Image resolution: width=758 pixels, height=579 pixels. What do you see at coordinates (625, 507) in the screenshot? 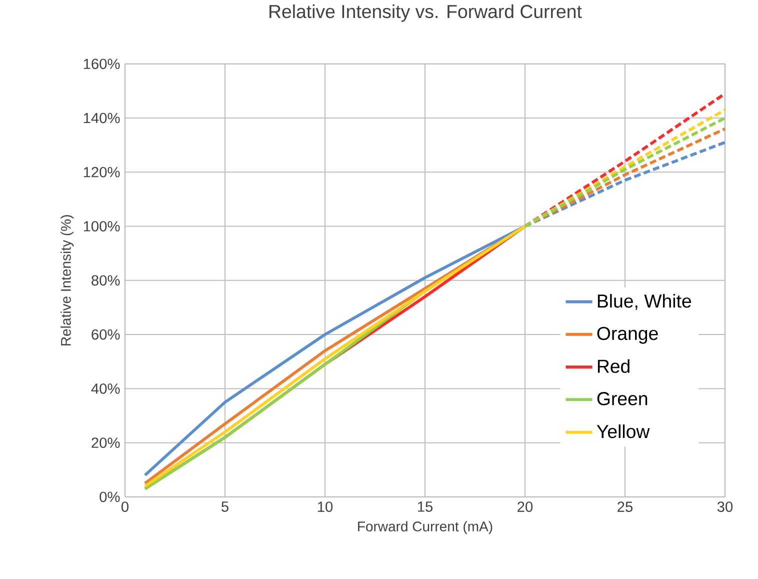
I see `x-tick-label: 25` at bounding box center [625, 507].